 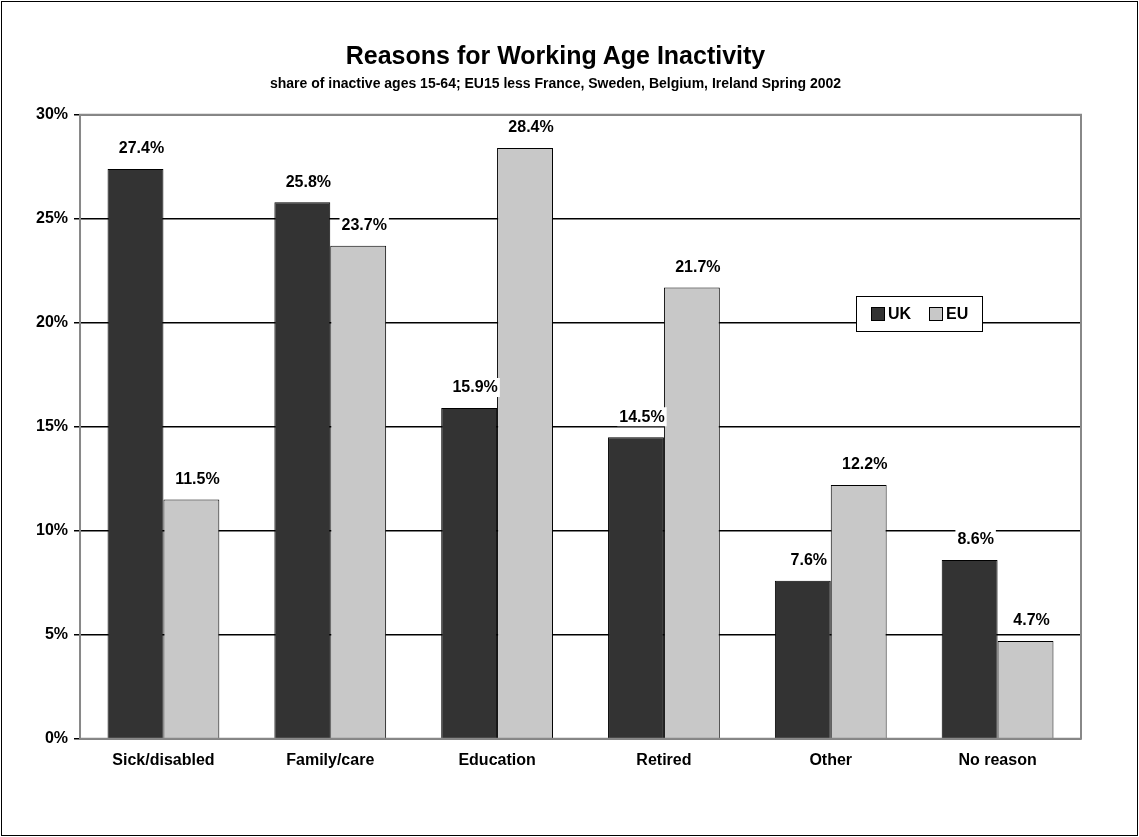 I want to click on y-tick-label: 15%, so click(x=52, y=426).